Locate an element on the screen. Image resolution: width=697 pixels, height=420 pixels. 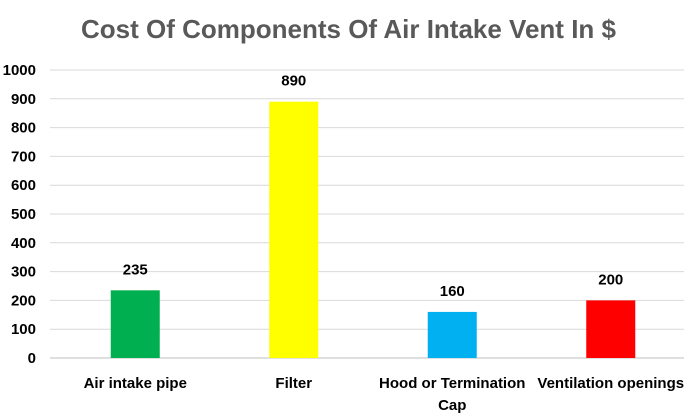
y-tick-label: 500 is located at coordinates (23, 214).